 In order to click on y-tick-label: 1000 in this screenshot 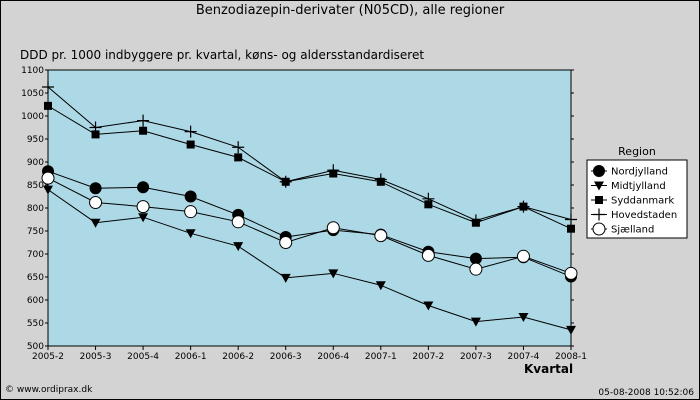, I will do `click(32, 117)`.